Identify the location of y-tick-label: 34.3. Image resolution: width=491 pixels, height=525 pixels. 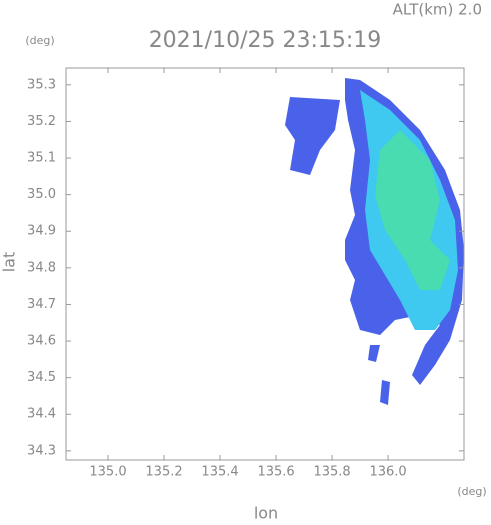
(41, 450).